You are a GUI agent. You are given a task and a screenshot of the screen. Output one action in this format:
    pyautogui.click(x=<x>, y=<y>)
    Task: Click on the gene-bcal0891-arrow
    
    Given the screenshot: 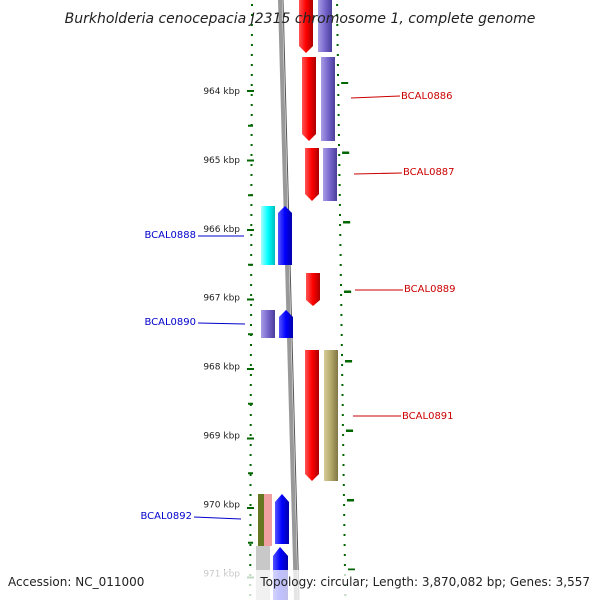 What is the action you would take?
    pyautogui.click(x=312, y=415)
    